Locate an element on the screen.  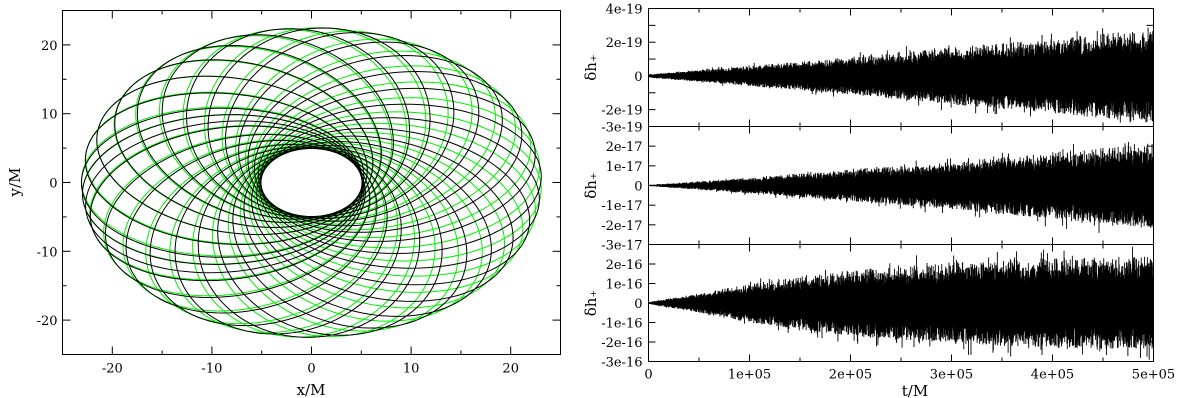
orbit-x-axis-title: x/M is located at coordinates (311, 389).